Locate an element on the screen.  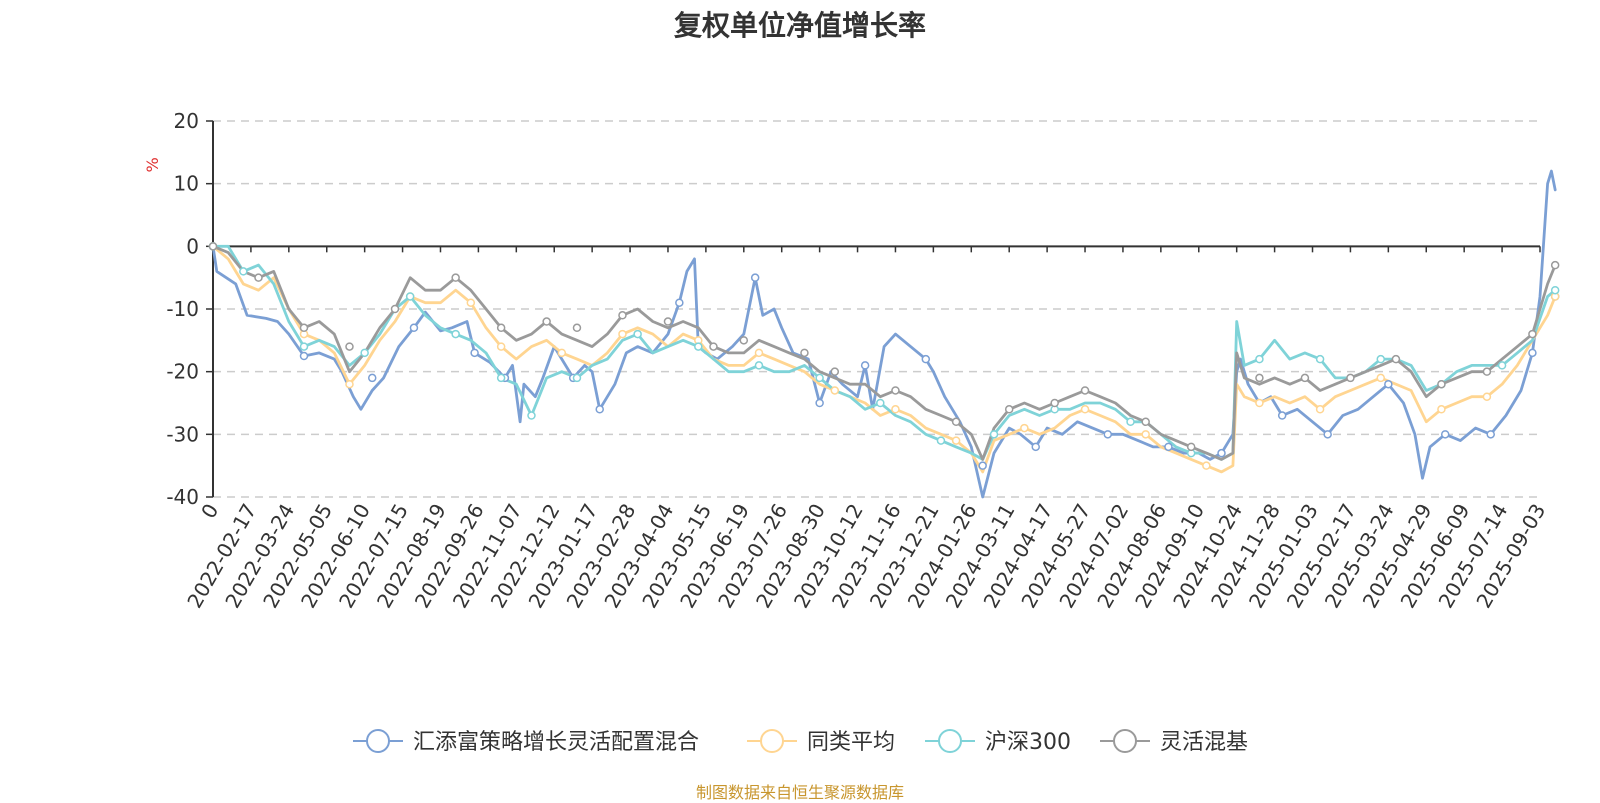
y-tick-label: -20 is located at coordinates (182, 372).